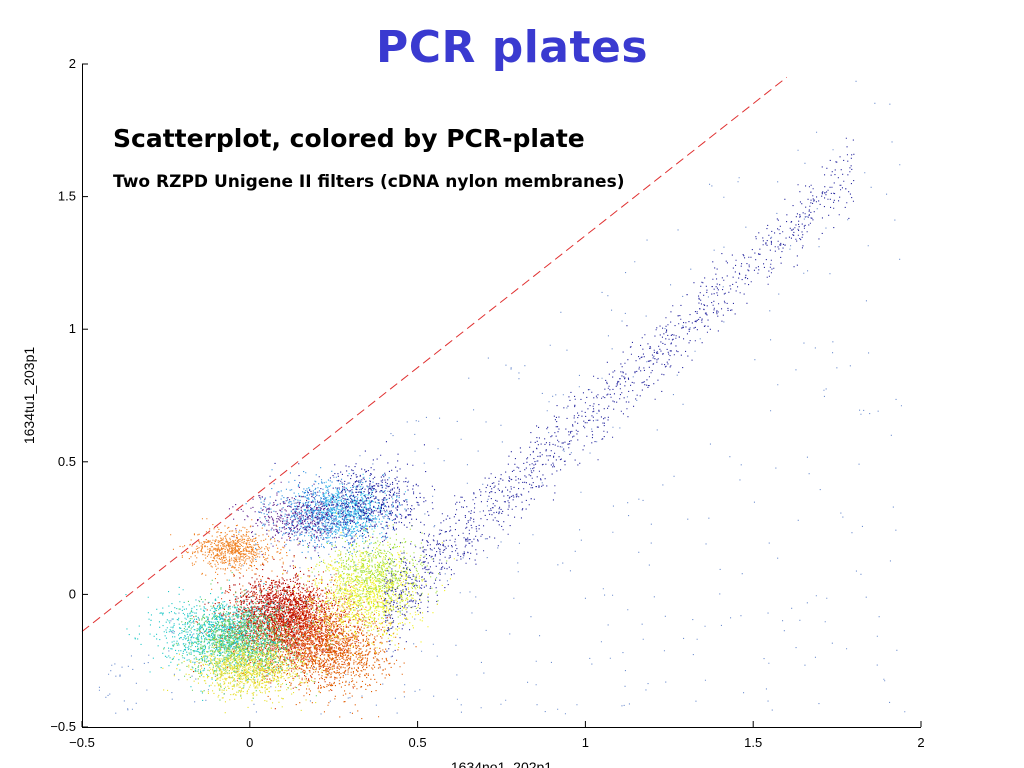  Describe the element at coordinates (418, 742) in the screenshot. I see `x-tick-label: 0.5` at that location.